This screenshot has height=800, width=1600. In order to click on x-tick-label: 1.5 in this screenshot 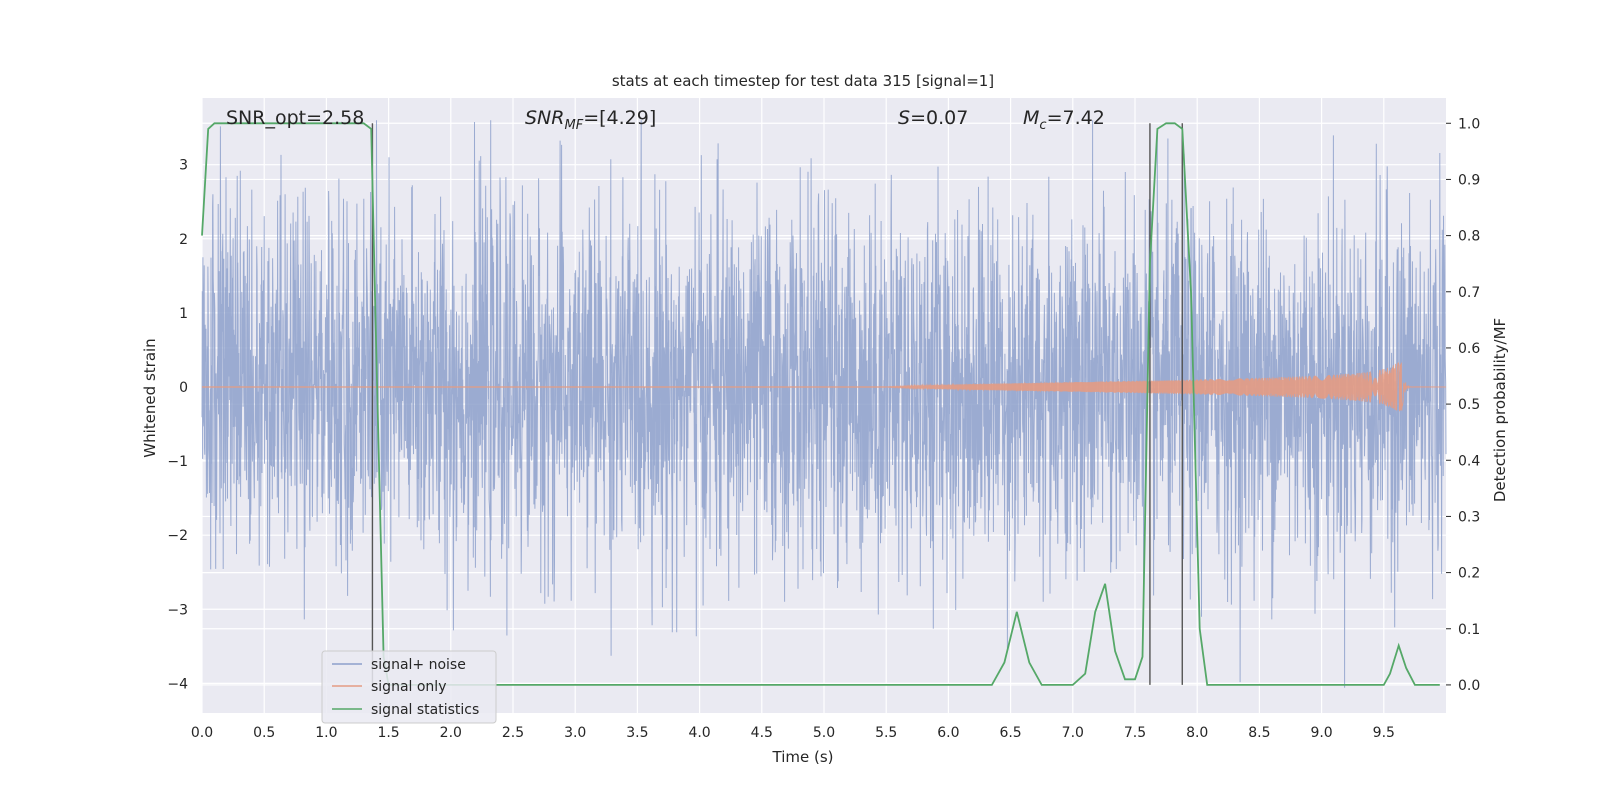, I will do `click(388, 733)`.